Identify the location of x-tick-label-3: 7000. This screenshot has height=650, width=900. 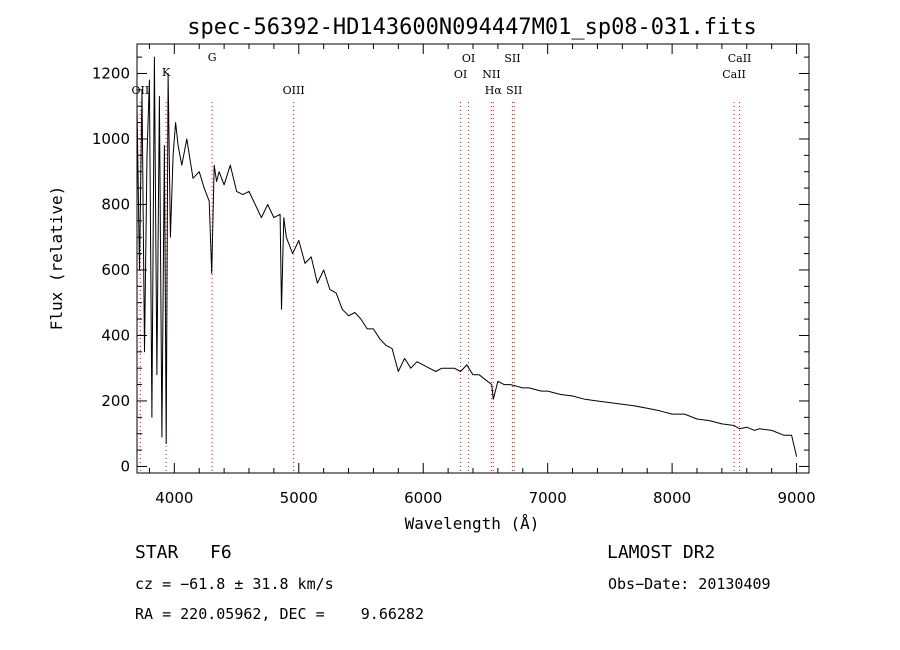
(548, 498).